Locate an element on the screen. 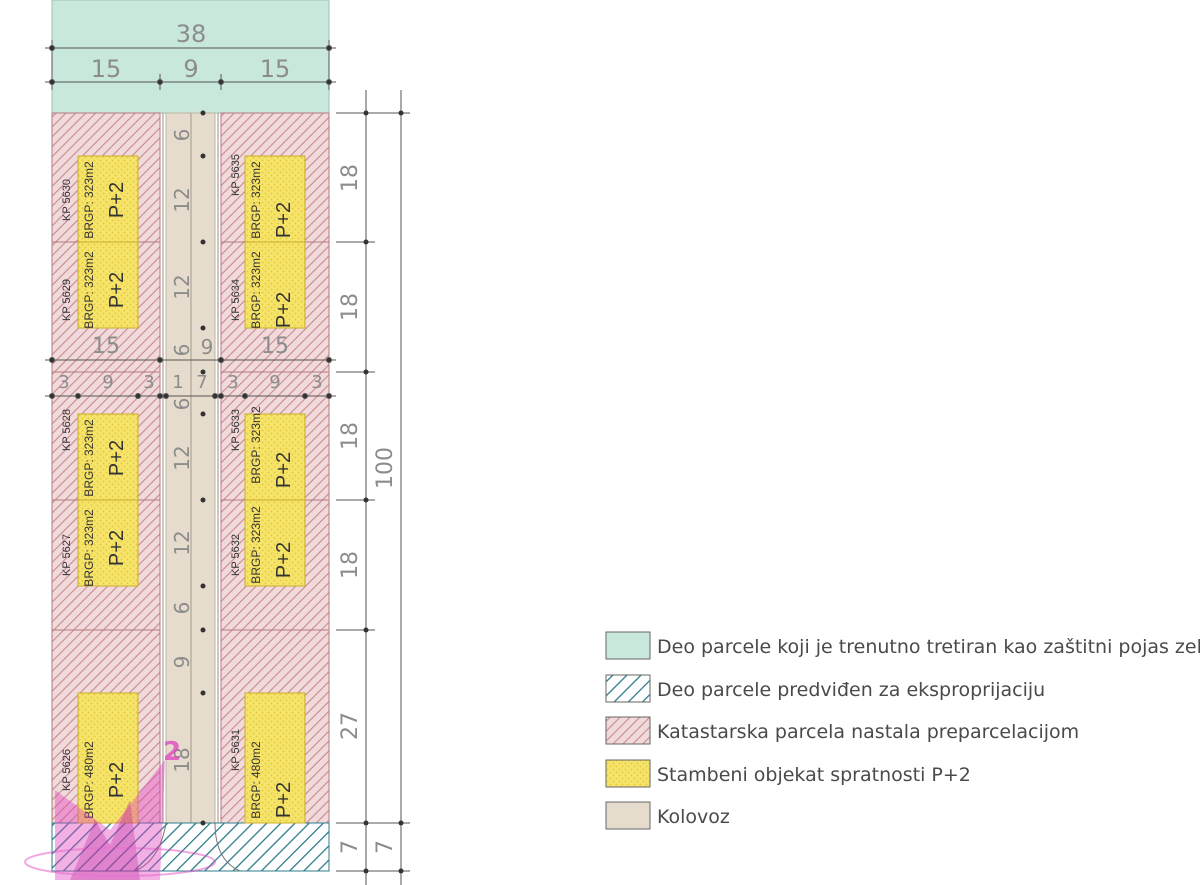 This screenshot has width=1200, height=885. dim-top-middle: 9 is located at coordinates (190, 69).